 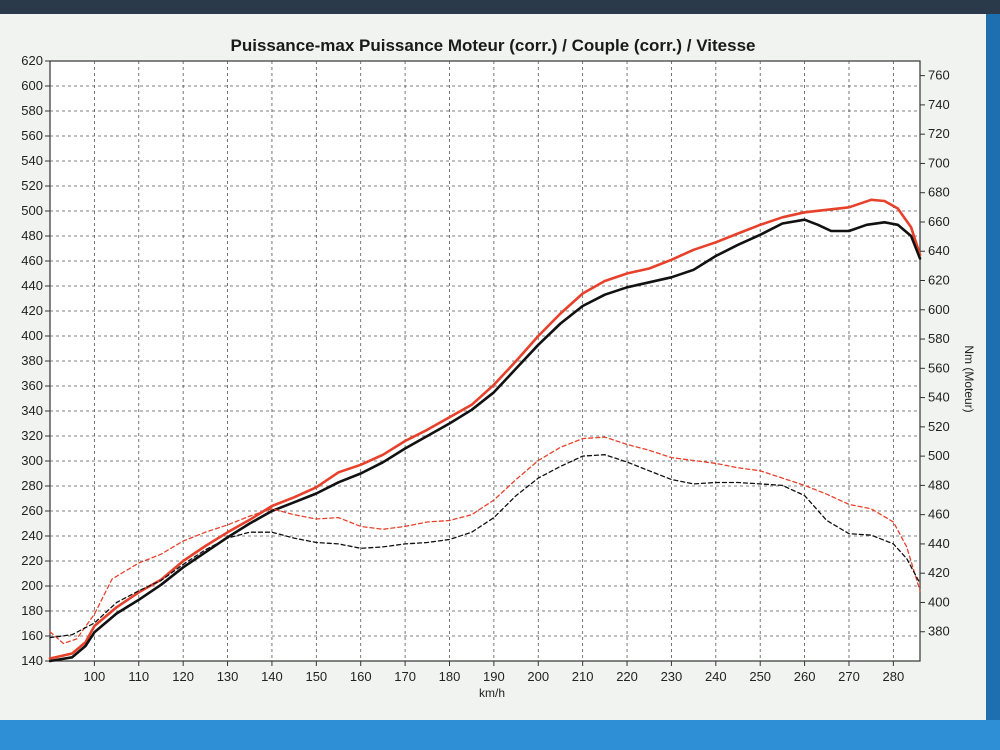 What do you see at coordinates (316, 676) in the screenshot?
I see `x-tick-label: 150` at bounding box center [316, 676].